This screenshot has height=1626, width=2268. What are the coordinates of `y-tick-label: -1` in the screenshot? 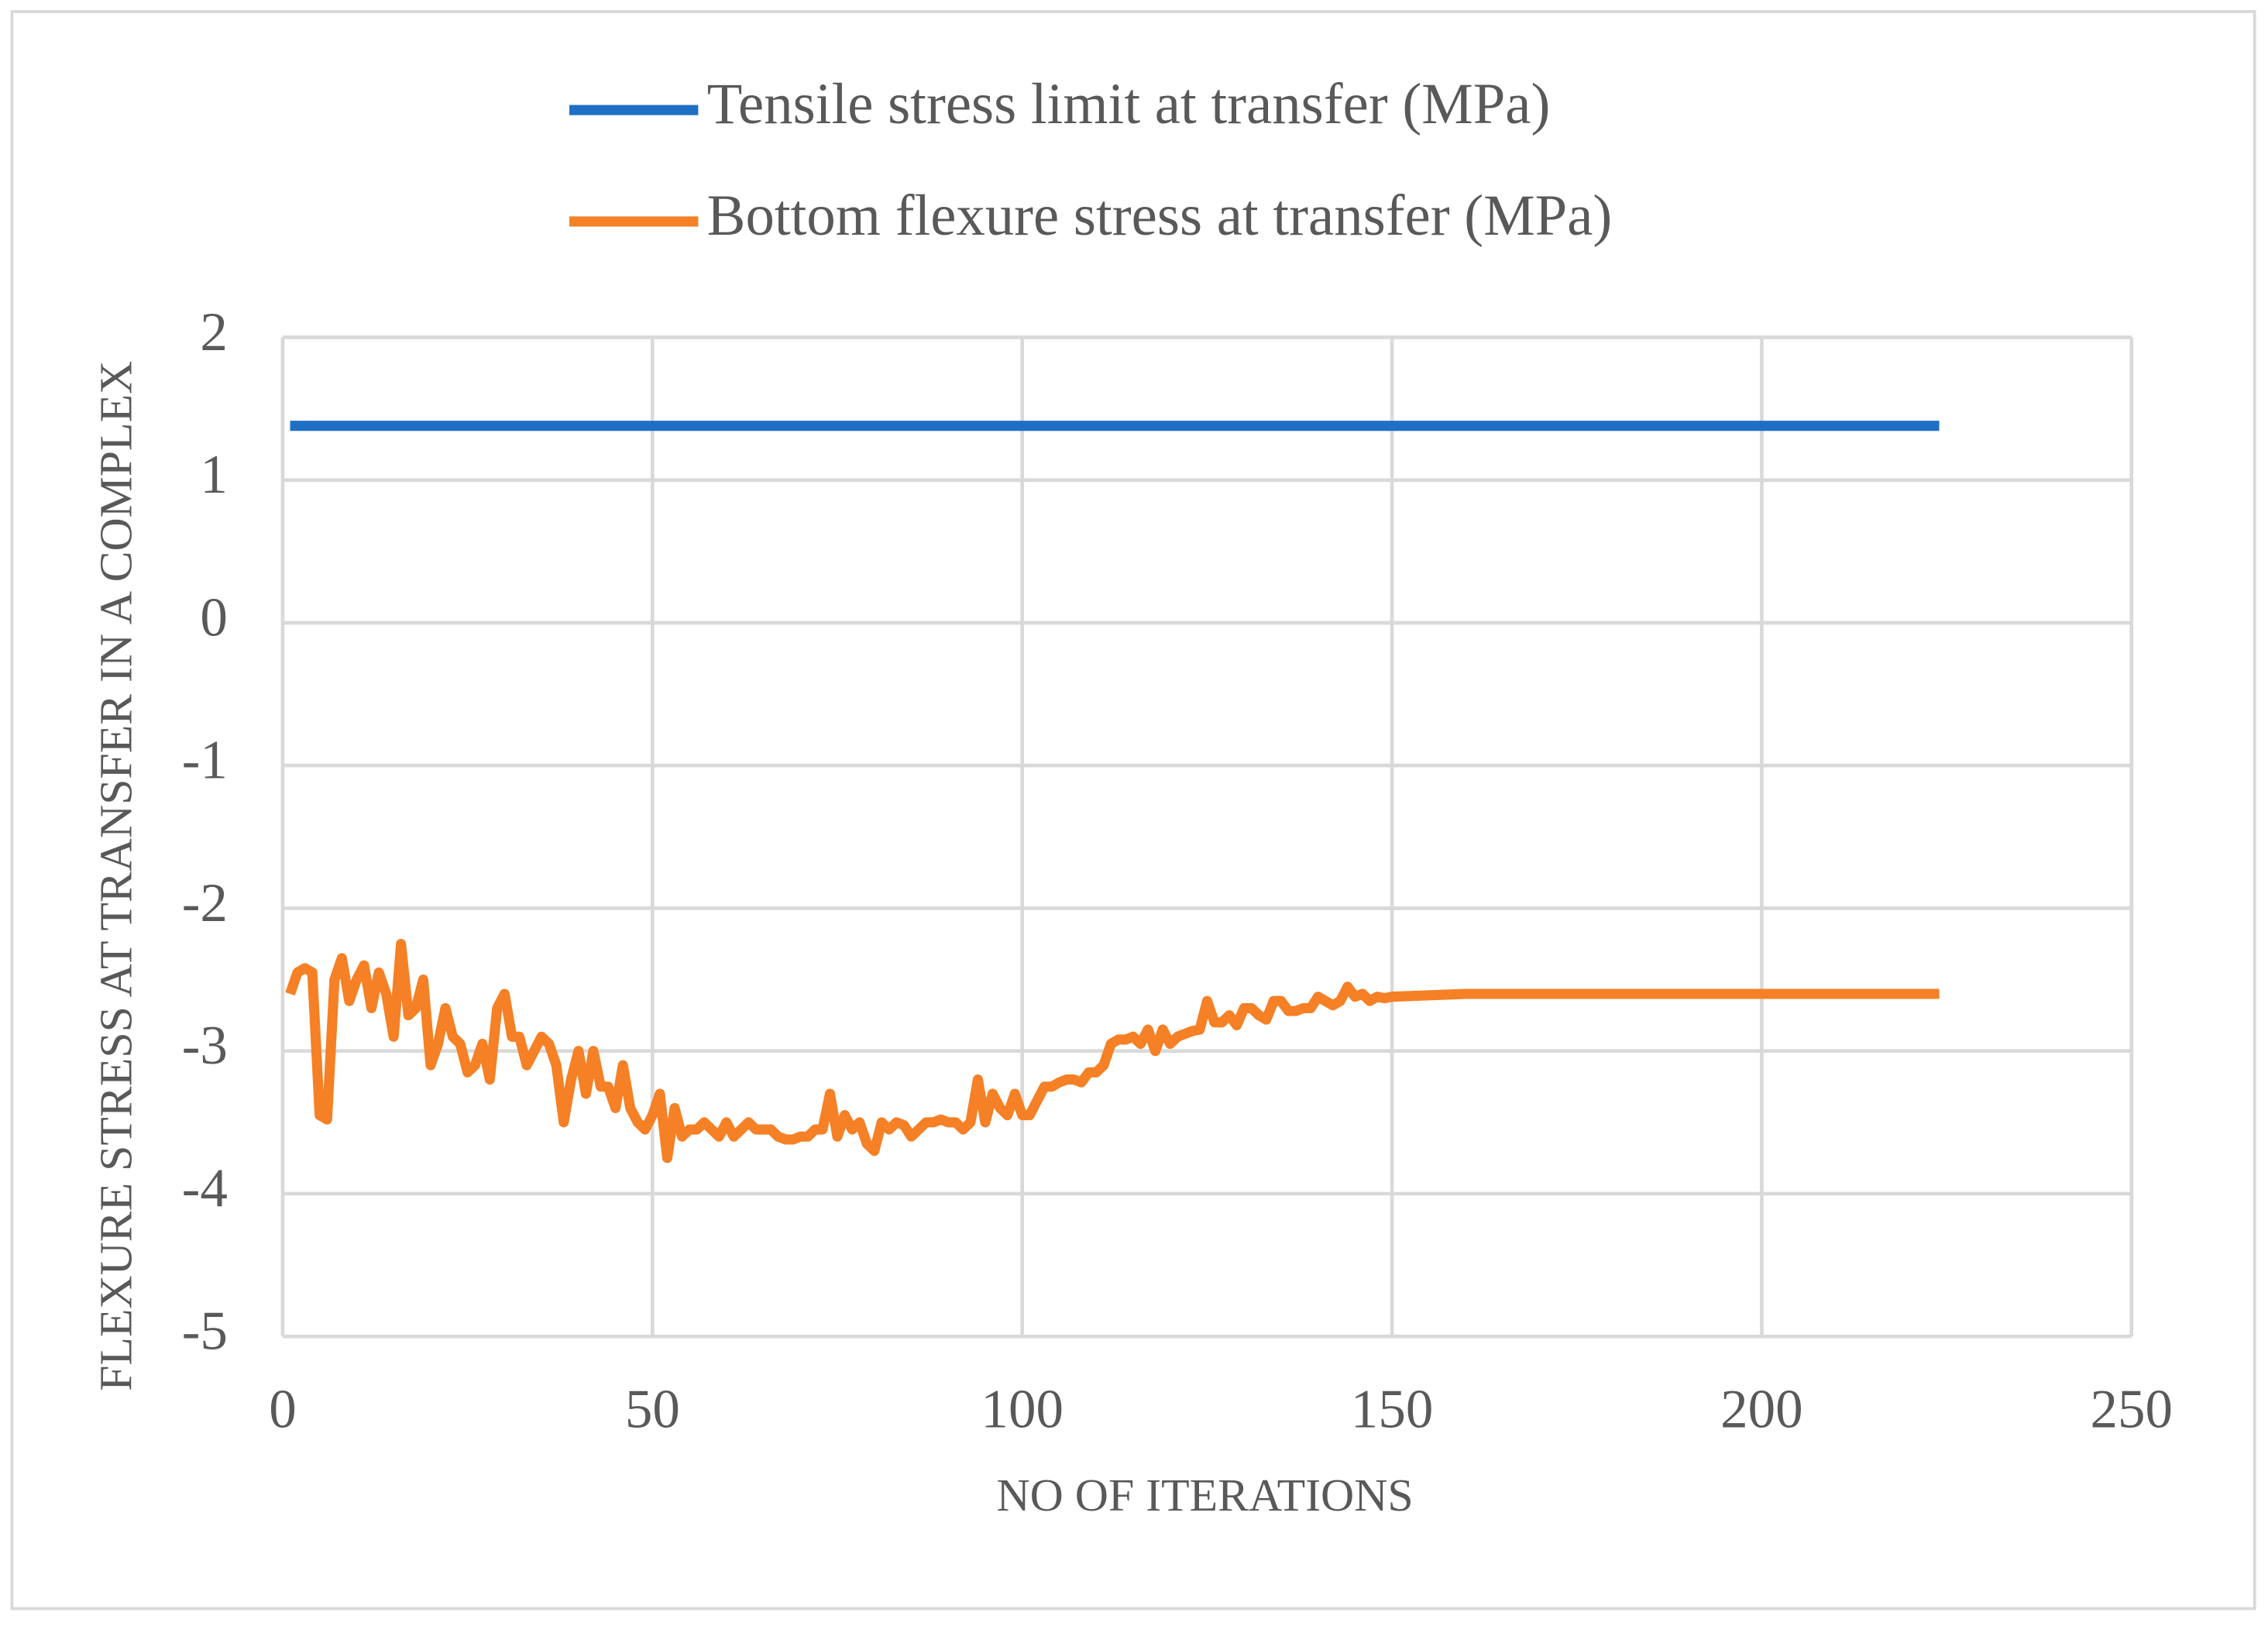 It's located at (205, 760).